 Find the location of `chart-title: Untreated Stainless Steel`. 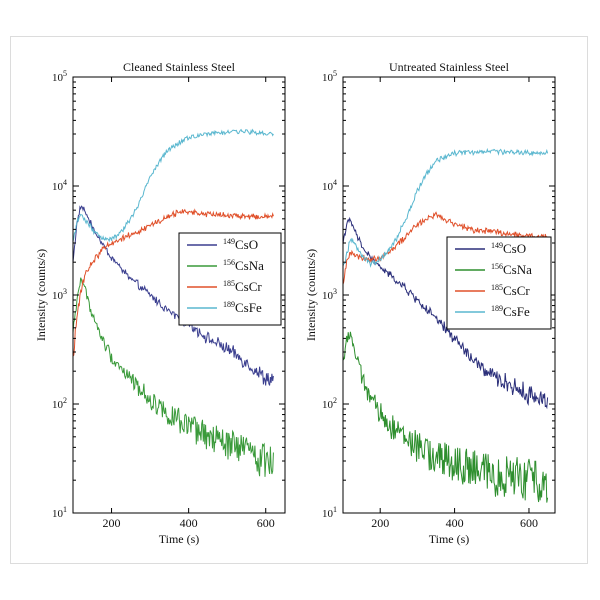

chart-title: Untreated Stainless Steel is located at coordinates (449, 67).